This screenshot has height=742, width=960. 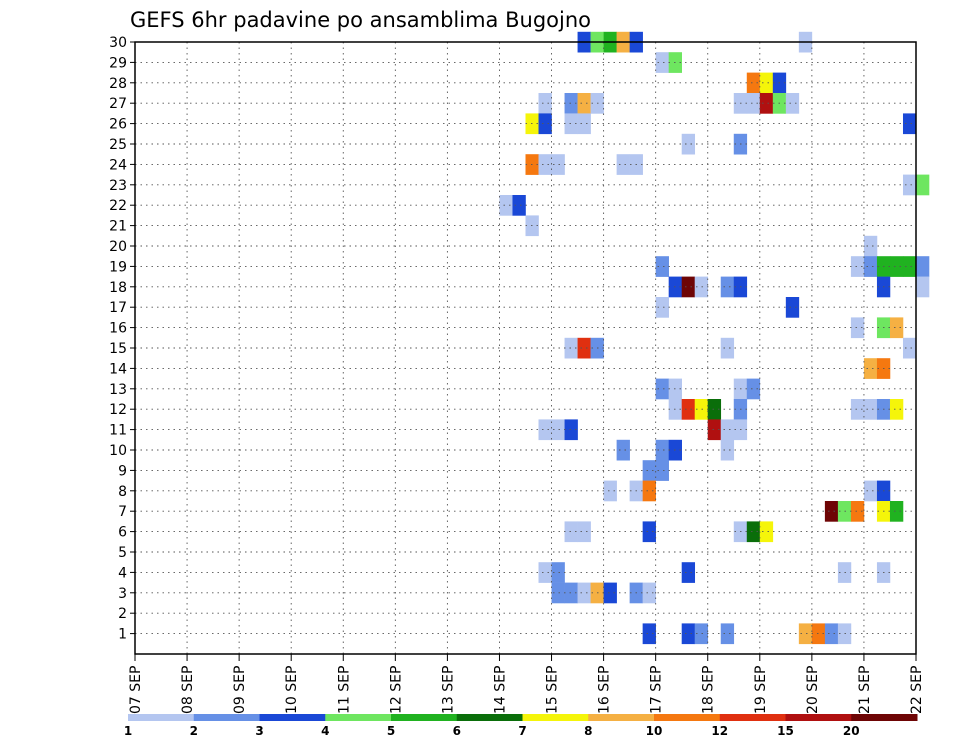 What do you see at coordinates (118, 165) in the screenshot?
I see `y-tick-label: 24` at bounding box center [118, 165].